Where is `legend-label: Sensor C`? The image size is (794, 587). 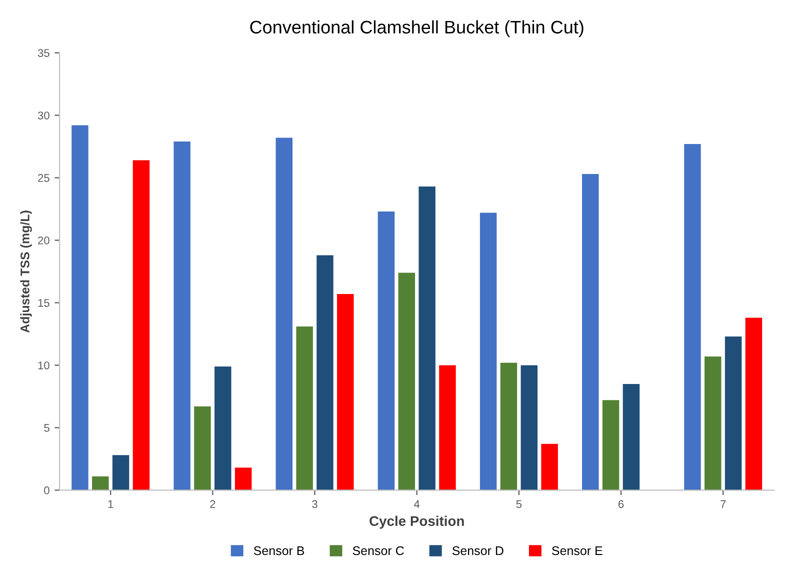 legend-label: Sensor C is located at coordinates (378, 551).